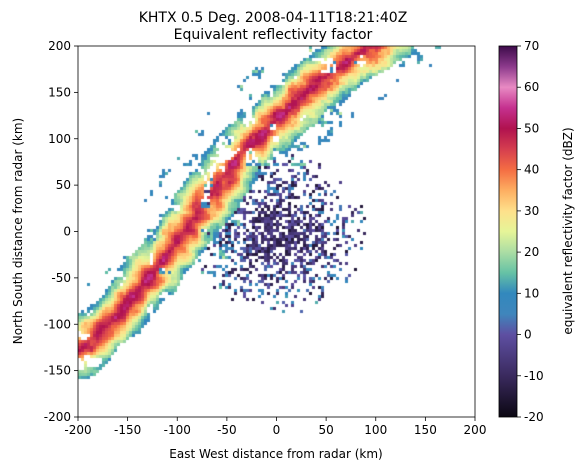 The height and width of the screenshot is (474, 586). What do you see at coordinates (534, 376) in the screenshot?
I see `colorbar-tick-label: -10` at bounding box center [534, 376].